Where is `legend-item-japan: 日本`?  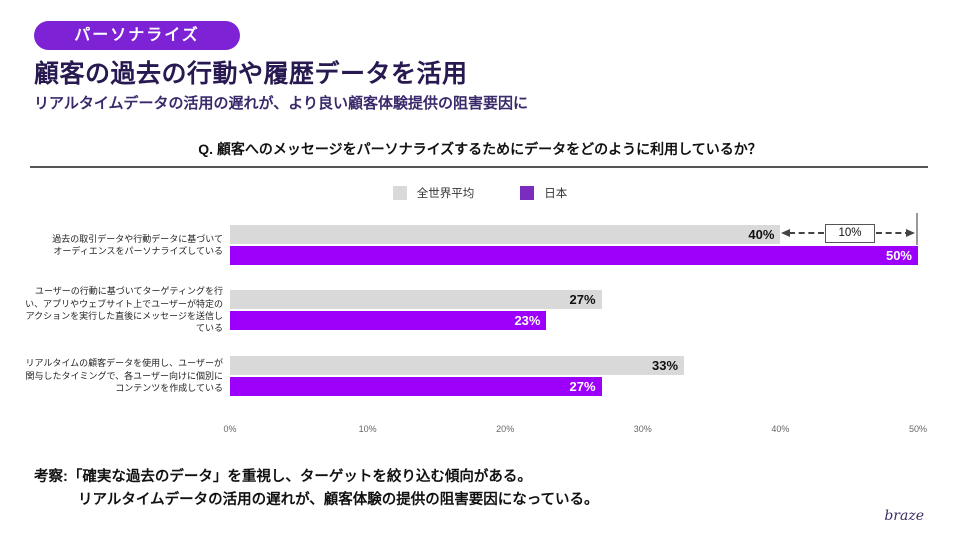
legend-item-japan: 日本 is located at coordinates (543, 193).